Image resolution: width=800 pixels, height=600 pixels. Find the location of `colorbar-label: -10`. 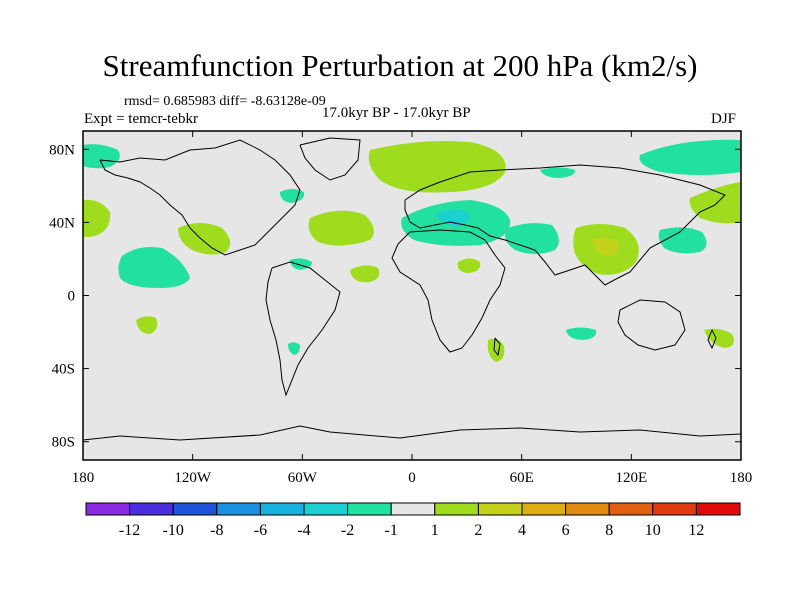

colorbar-label: -10 is located at coordinates (173, 530).